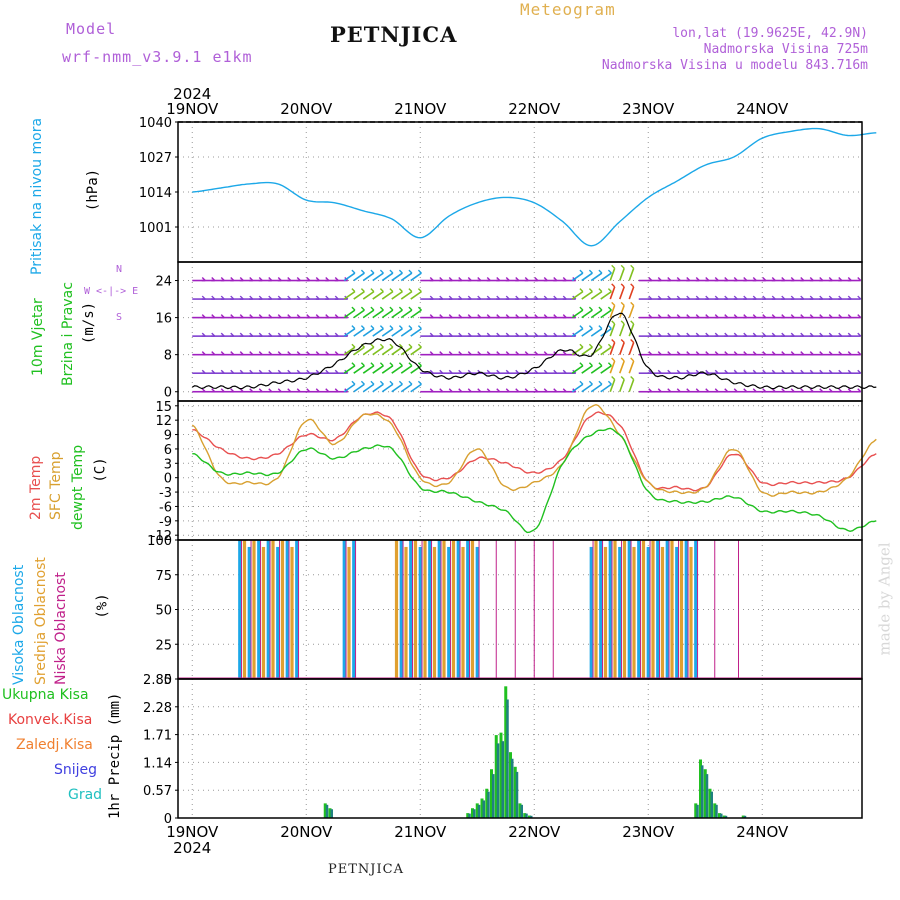  Describe the element at coordinates (168, 436) in the screenshot. I see `y-tick-label: 9` at that location.